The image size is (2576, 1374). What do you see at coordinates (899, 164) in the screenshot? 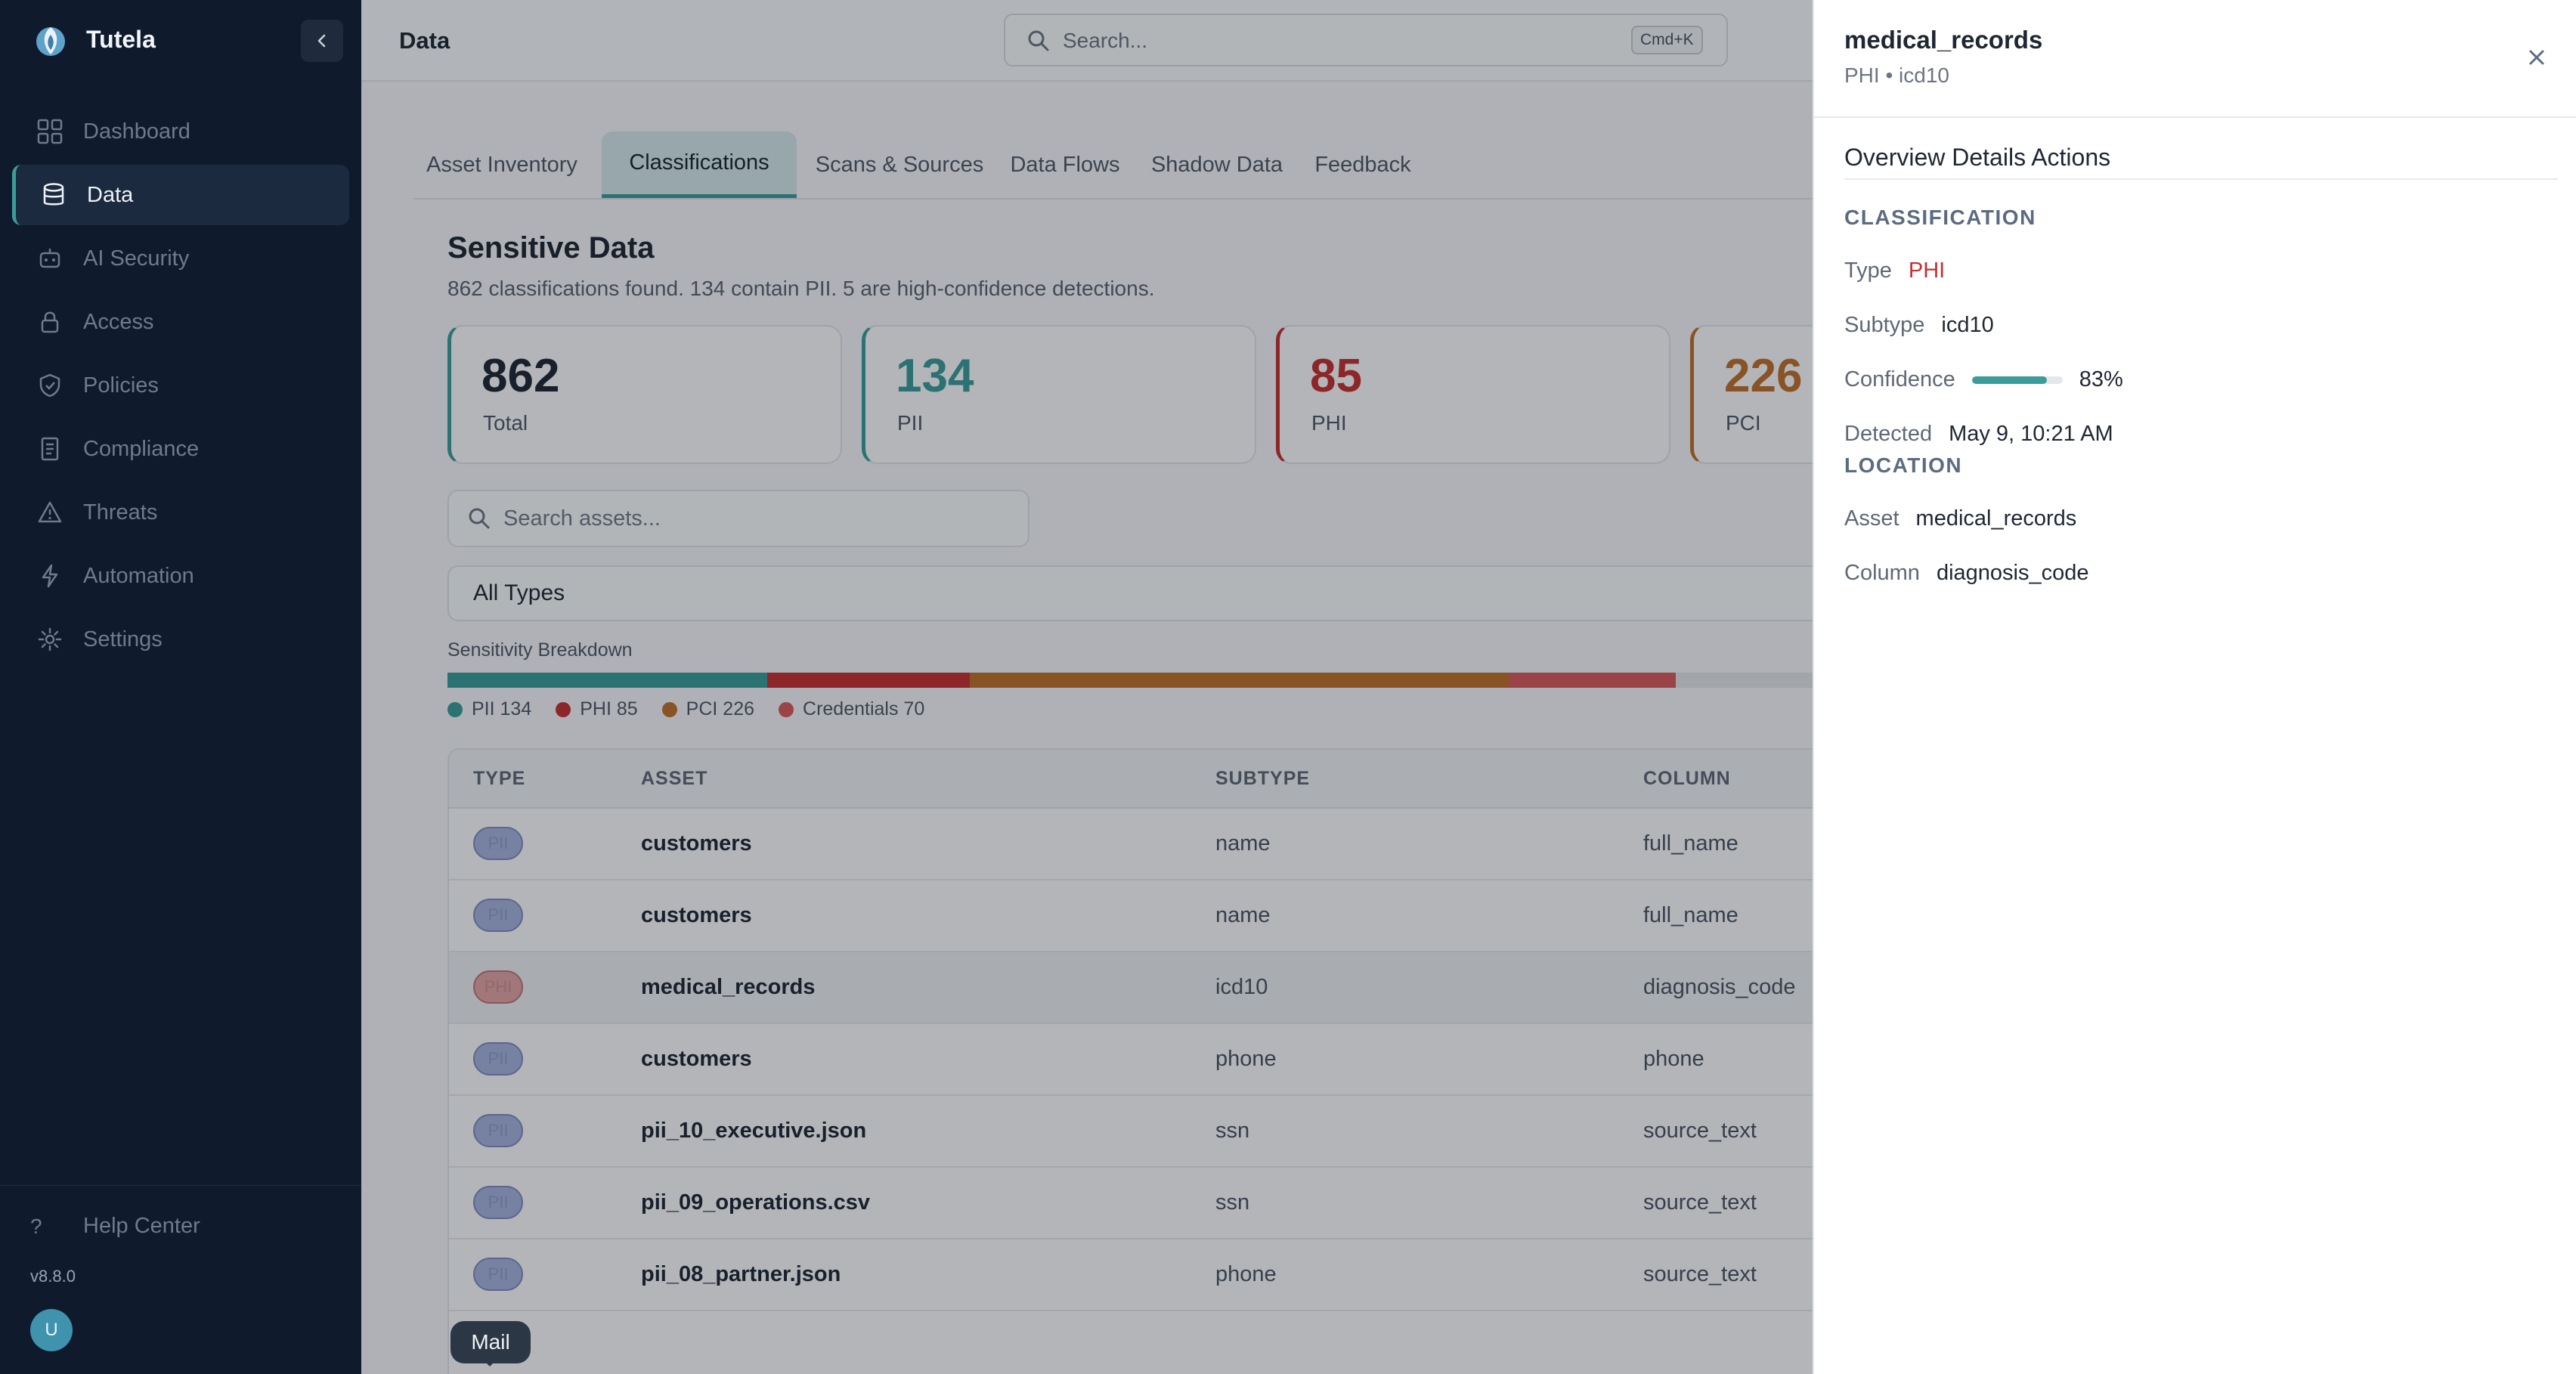
I see `tab-scans-sources: Scans & Sources` at bounding box center [899, 164].